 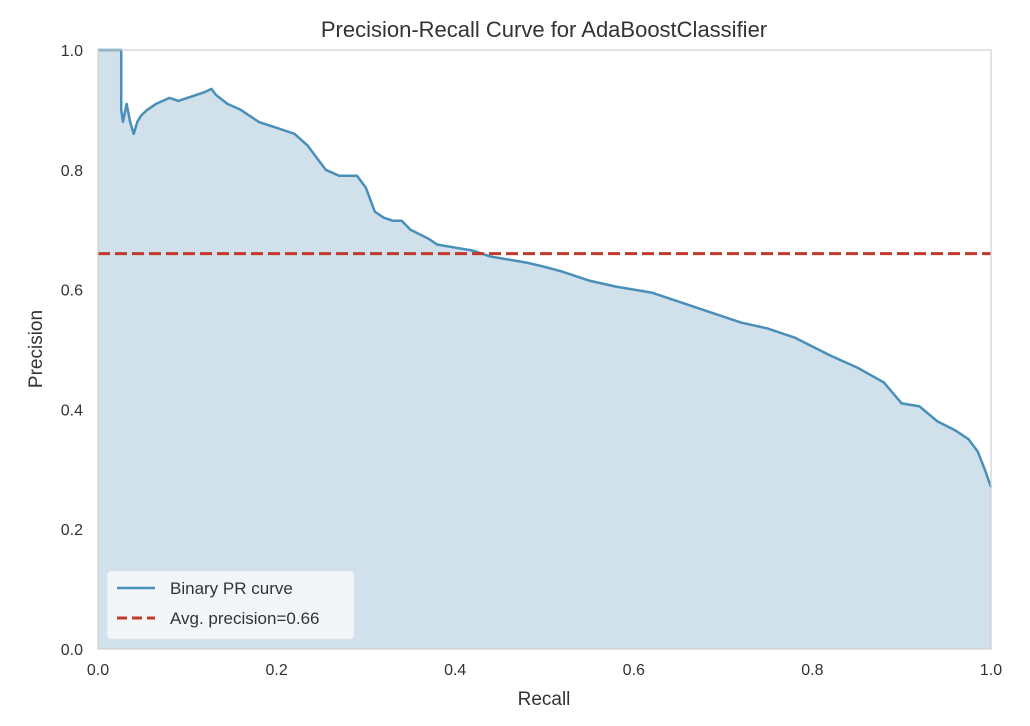 What do you see at coordinates (72, 291) in the screenshot?
I see `y-tick-label: 0.6` at bounding box center [72, 291].